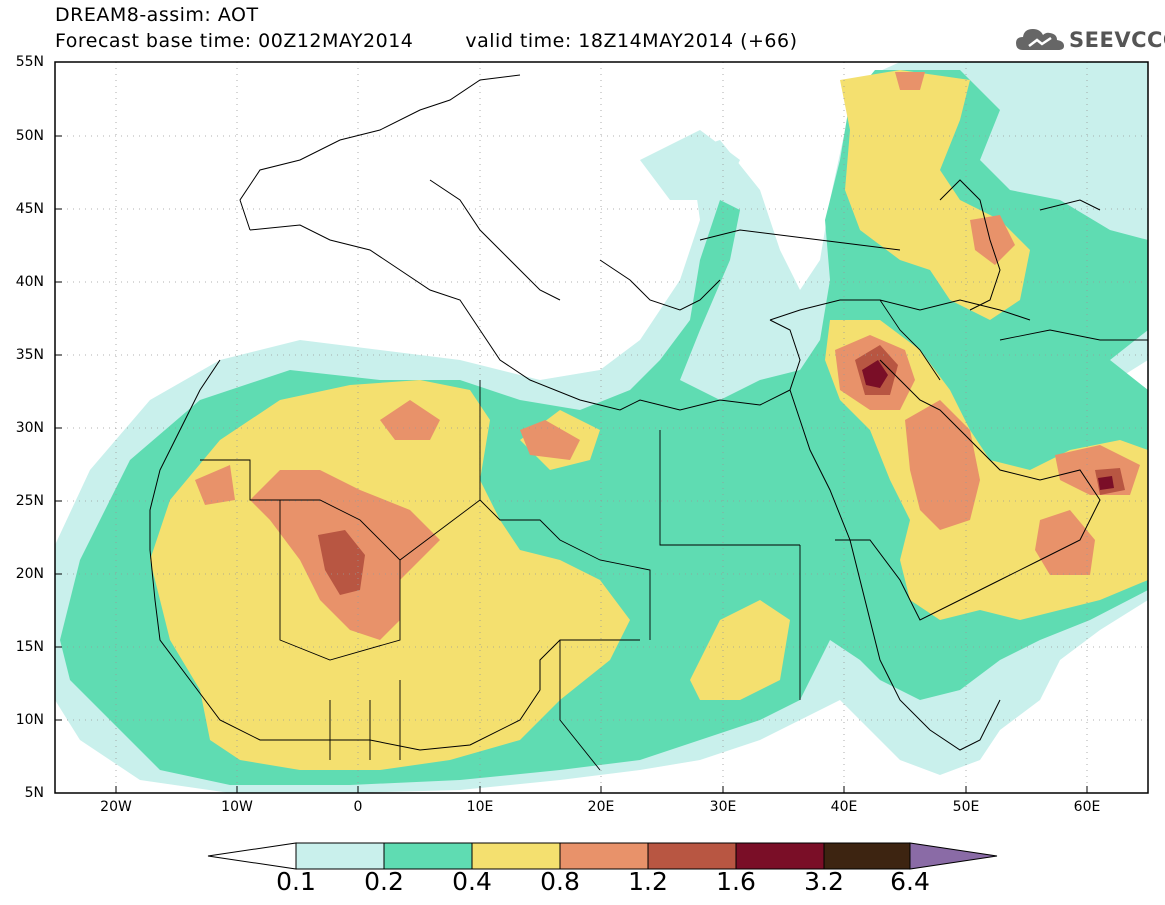 The width and height of the screenshot is (1165, 905). What do you see at coordinates (736, 881) in the screenshot?
I see `legend-label: 1.6` at bounding box center [736, 881].